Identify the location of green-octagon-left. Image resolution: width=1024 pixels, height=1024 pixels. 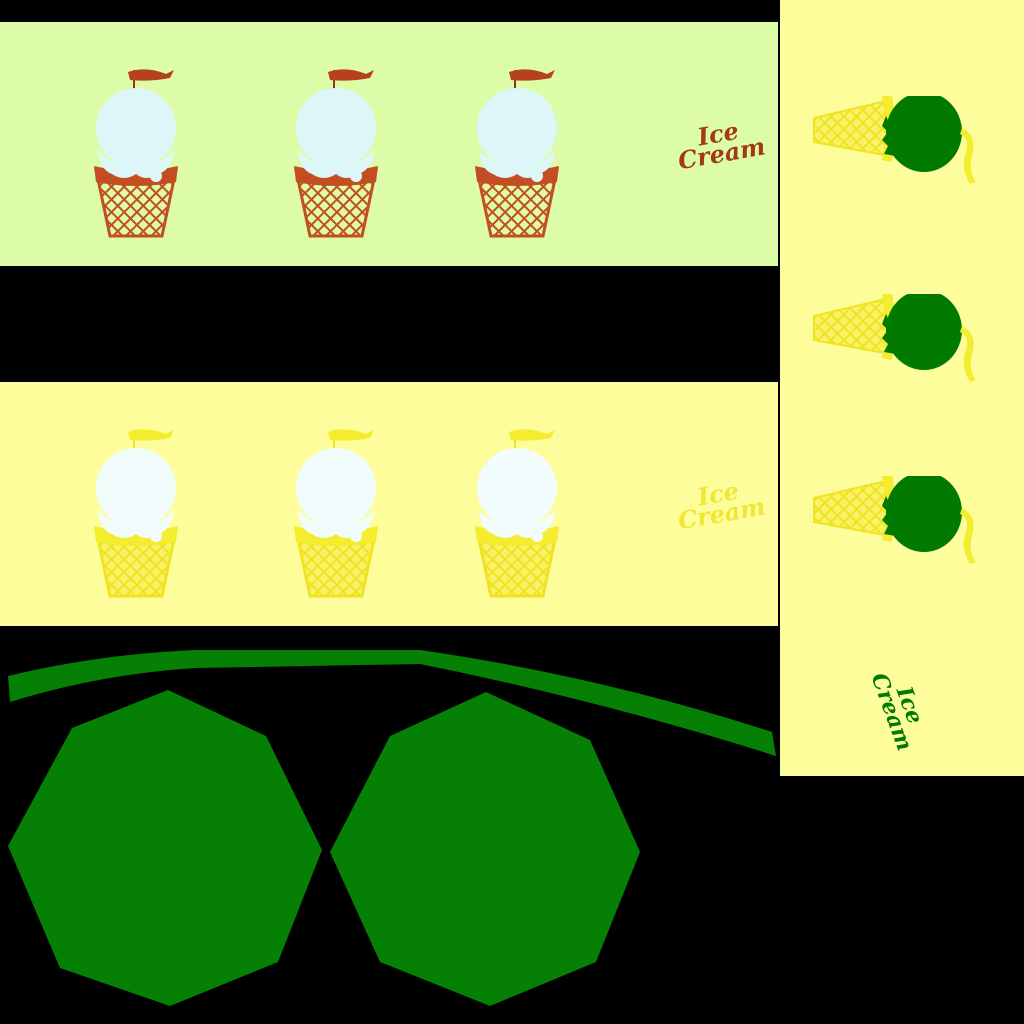
(165, 848).